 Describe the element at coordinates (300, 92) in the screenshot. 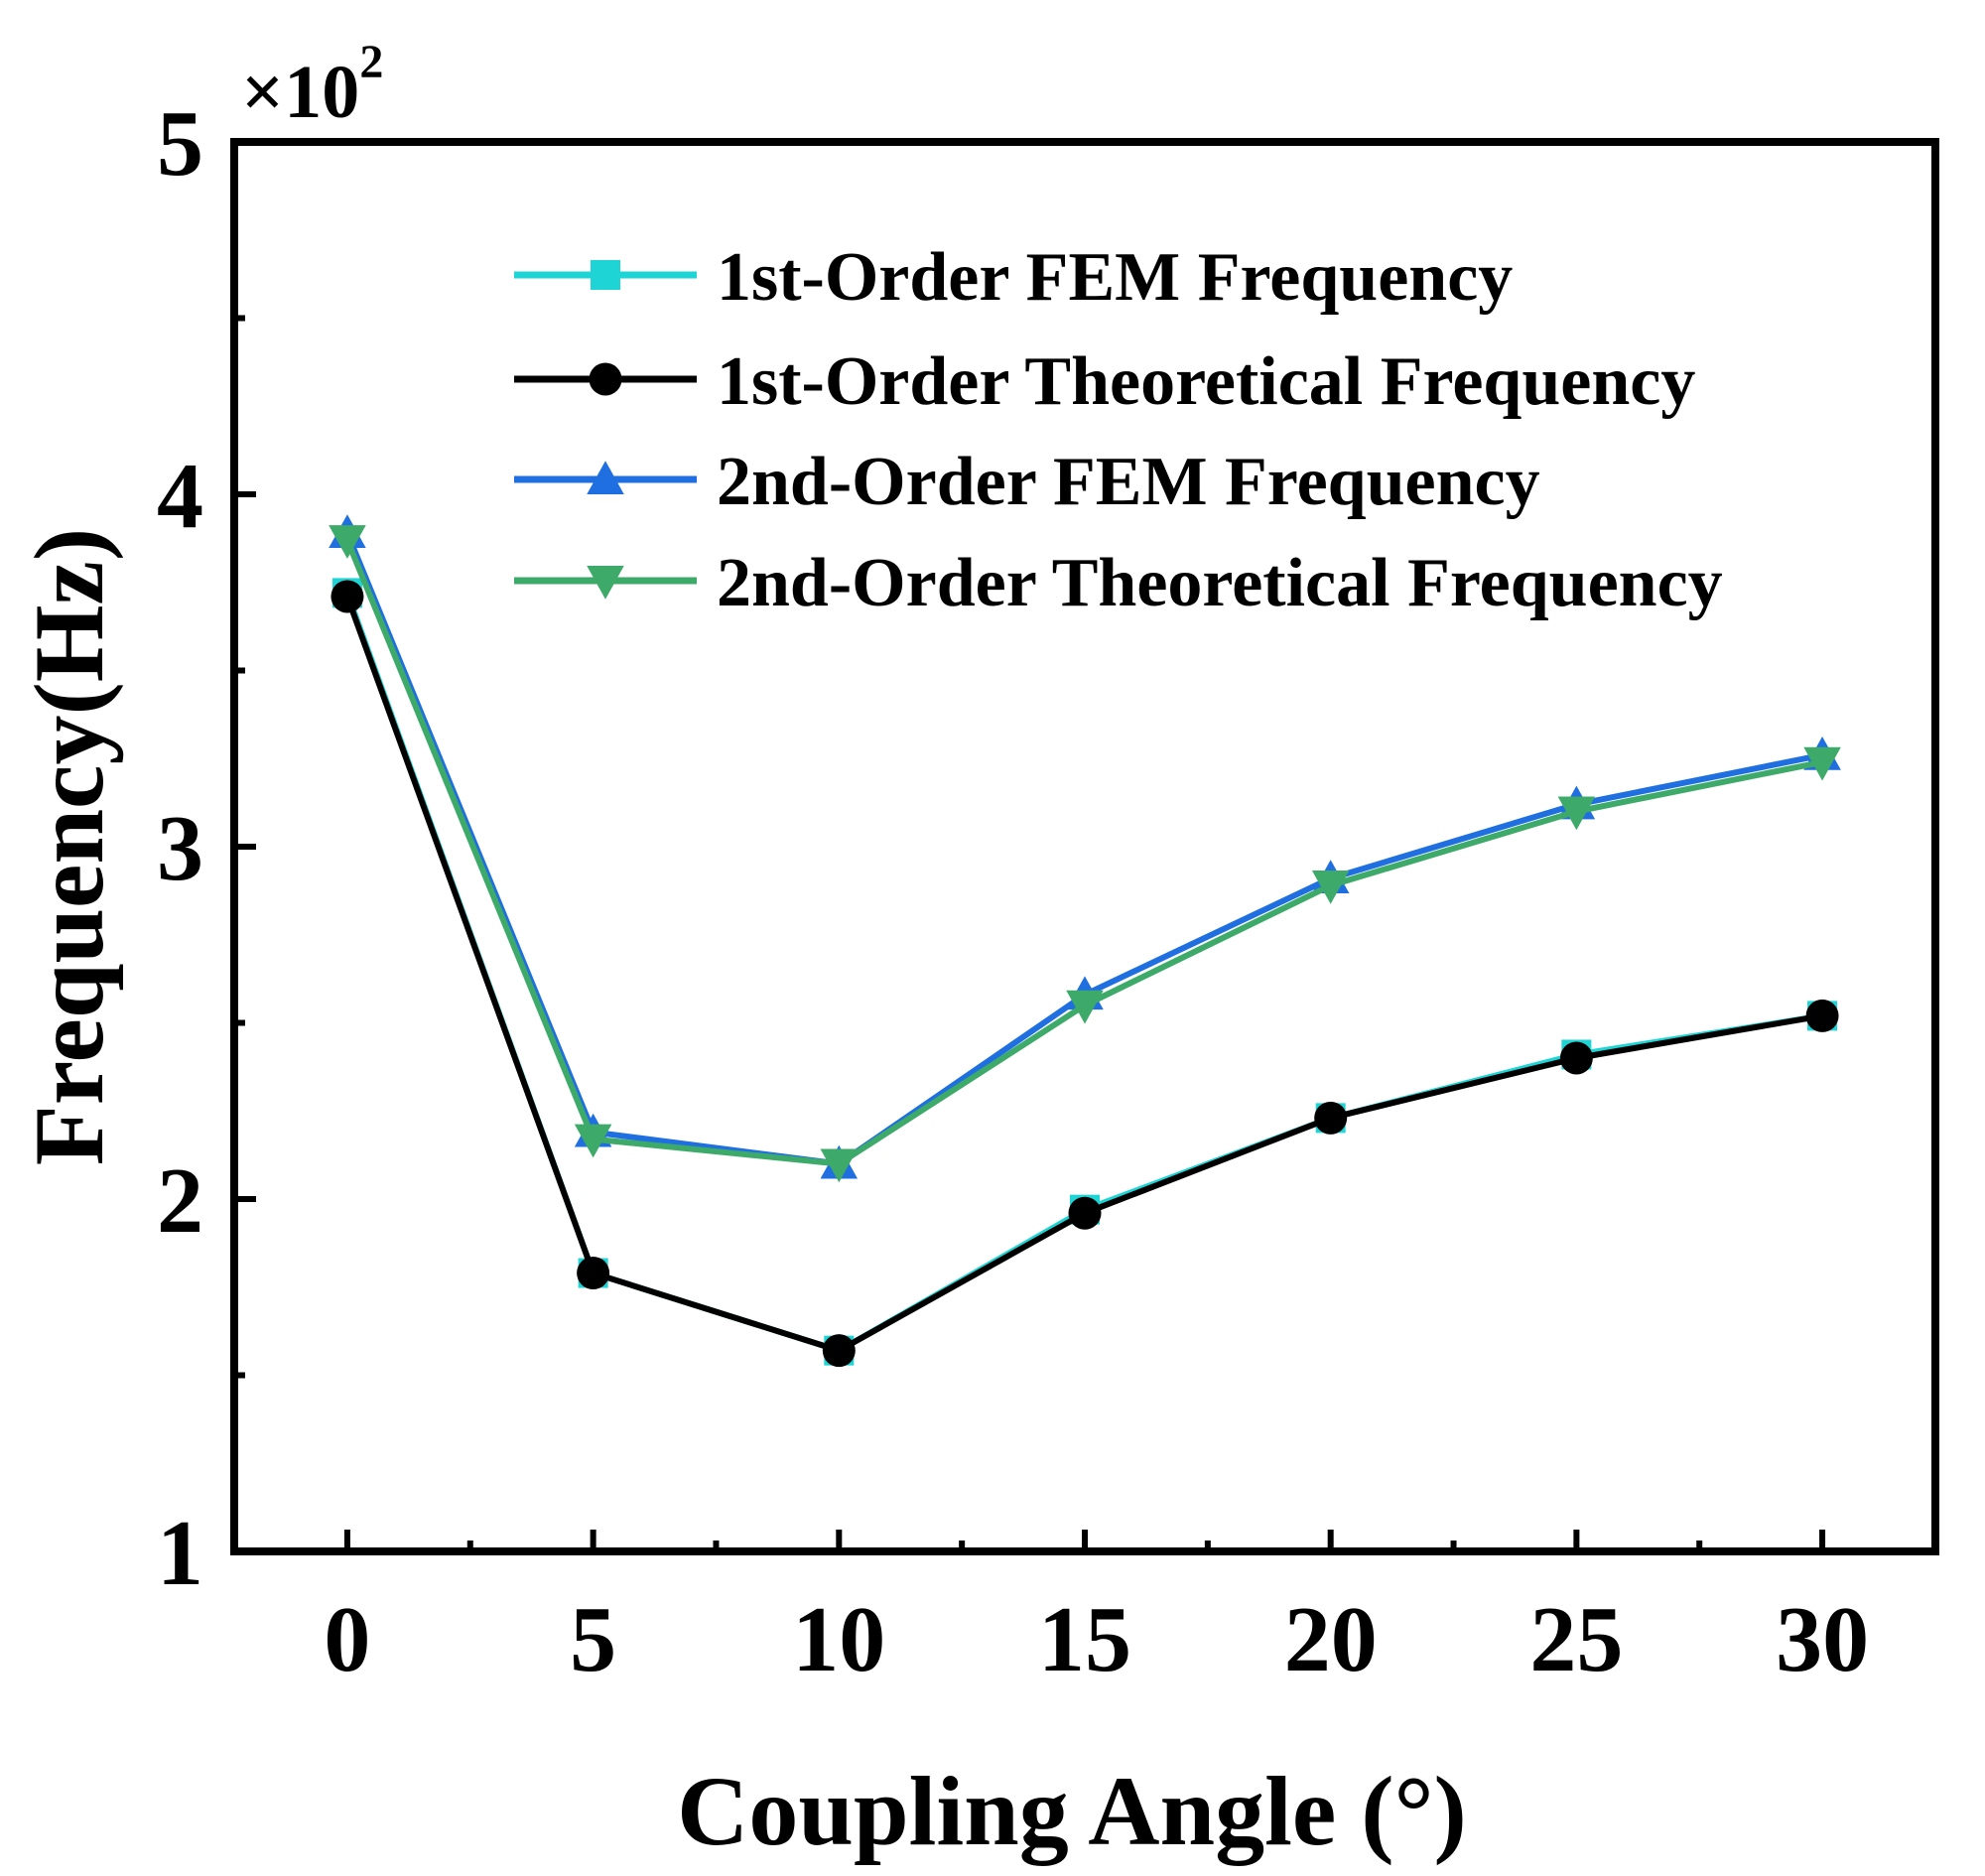

I see `y-multiplier-base: ×10` at that location.